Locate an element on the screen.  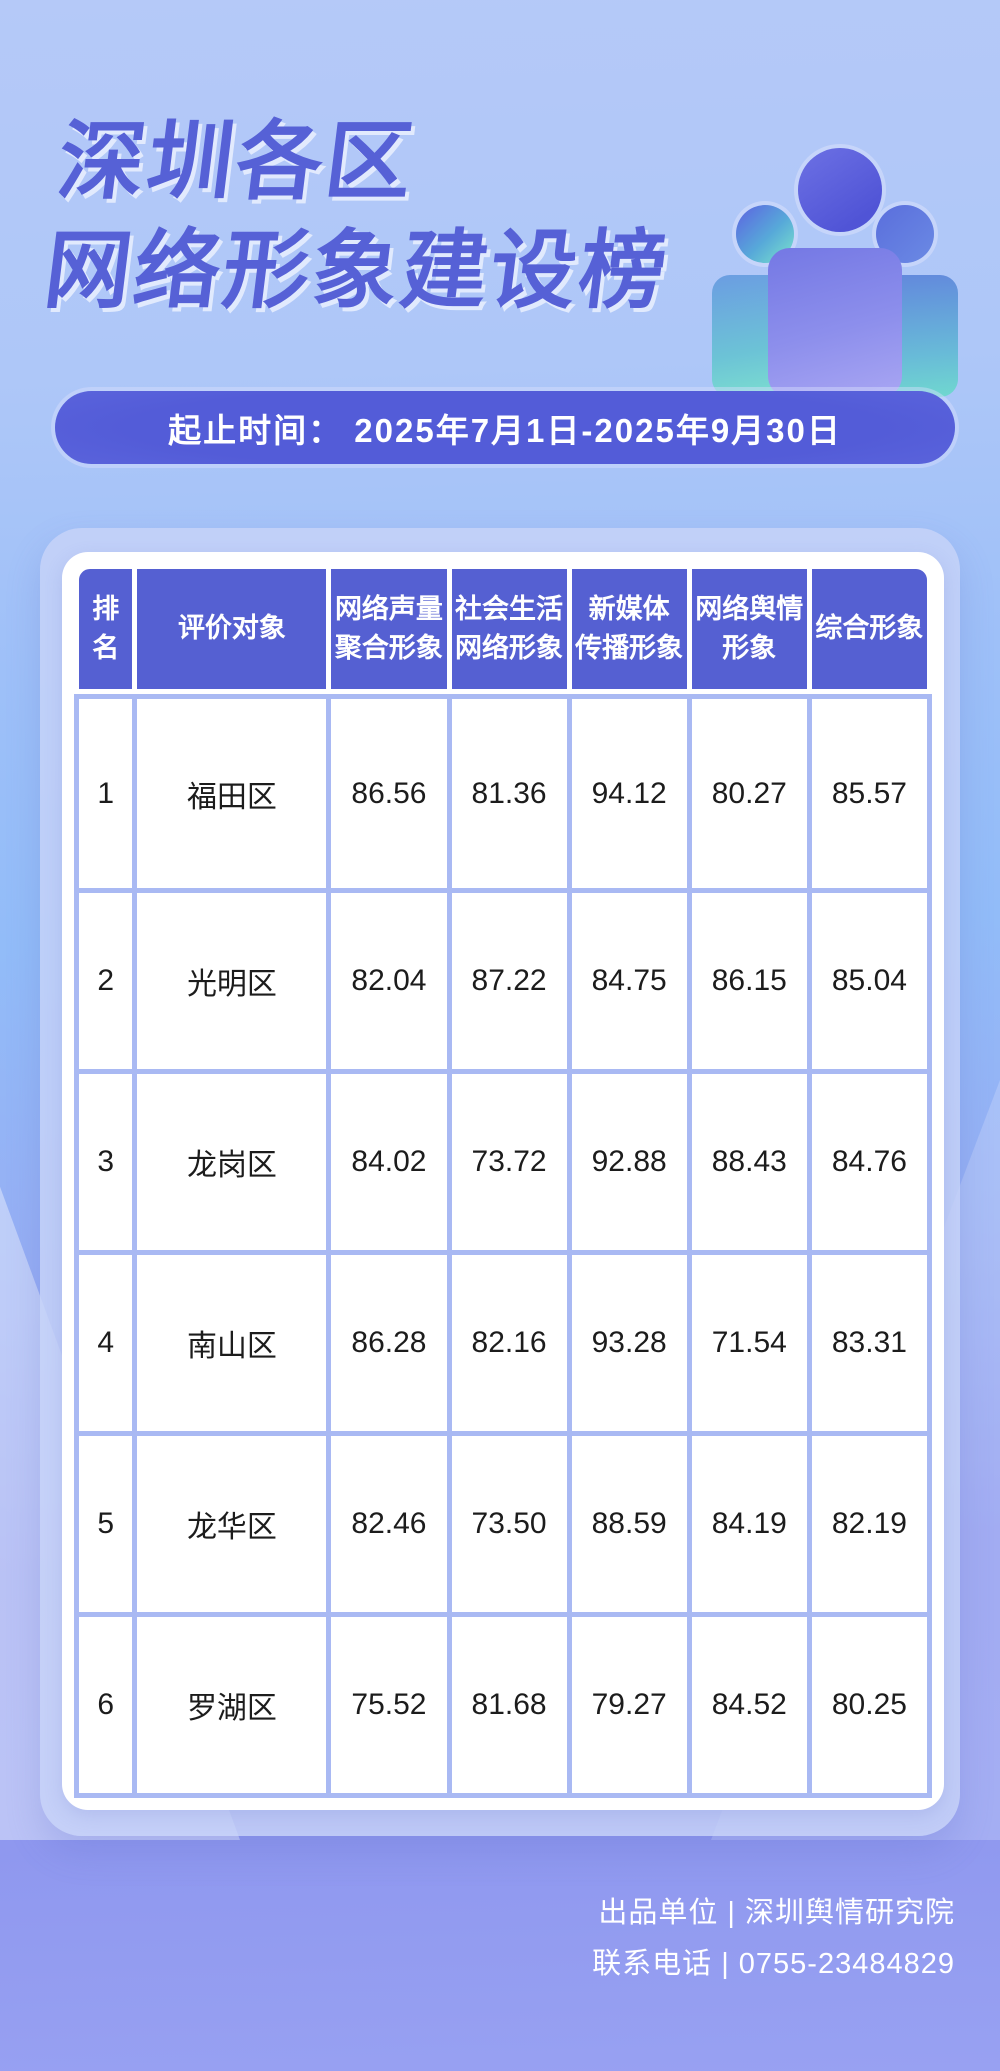
score-cell: 84.02 is located at coordinates (391, 1165).